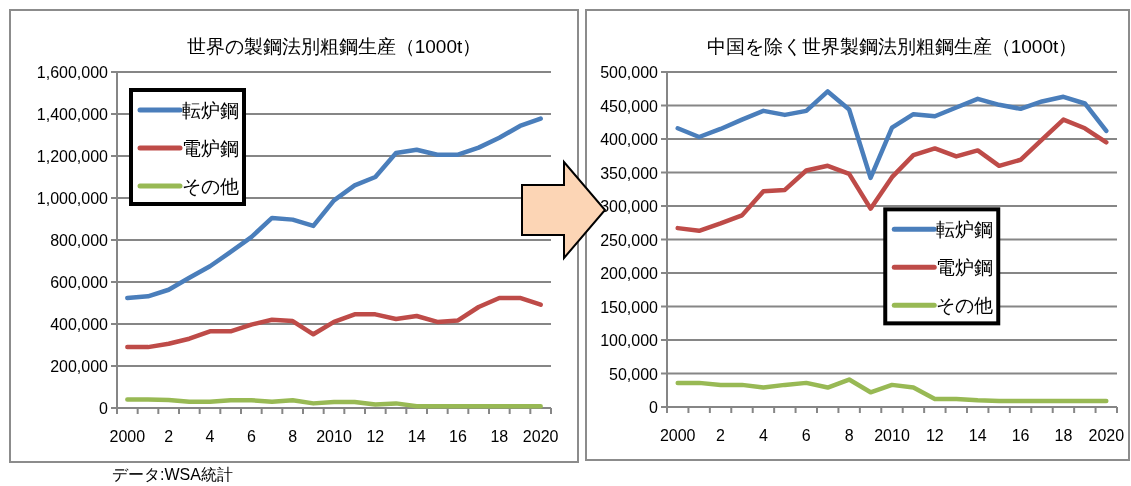 This screenshot has height=486, width=1131. Describe the element at coordinates (334, 46) in the screenshot. I see `chart-title: 世界の製鋼法別粗鋼生産（1000t）` at that location.